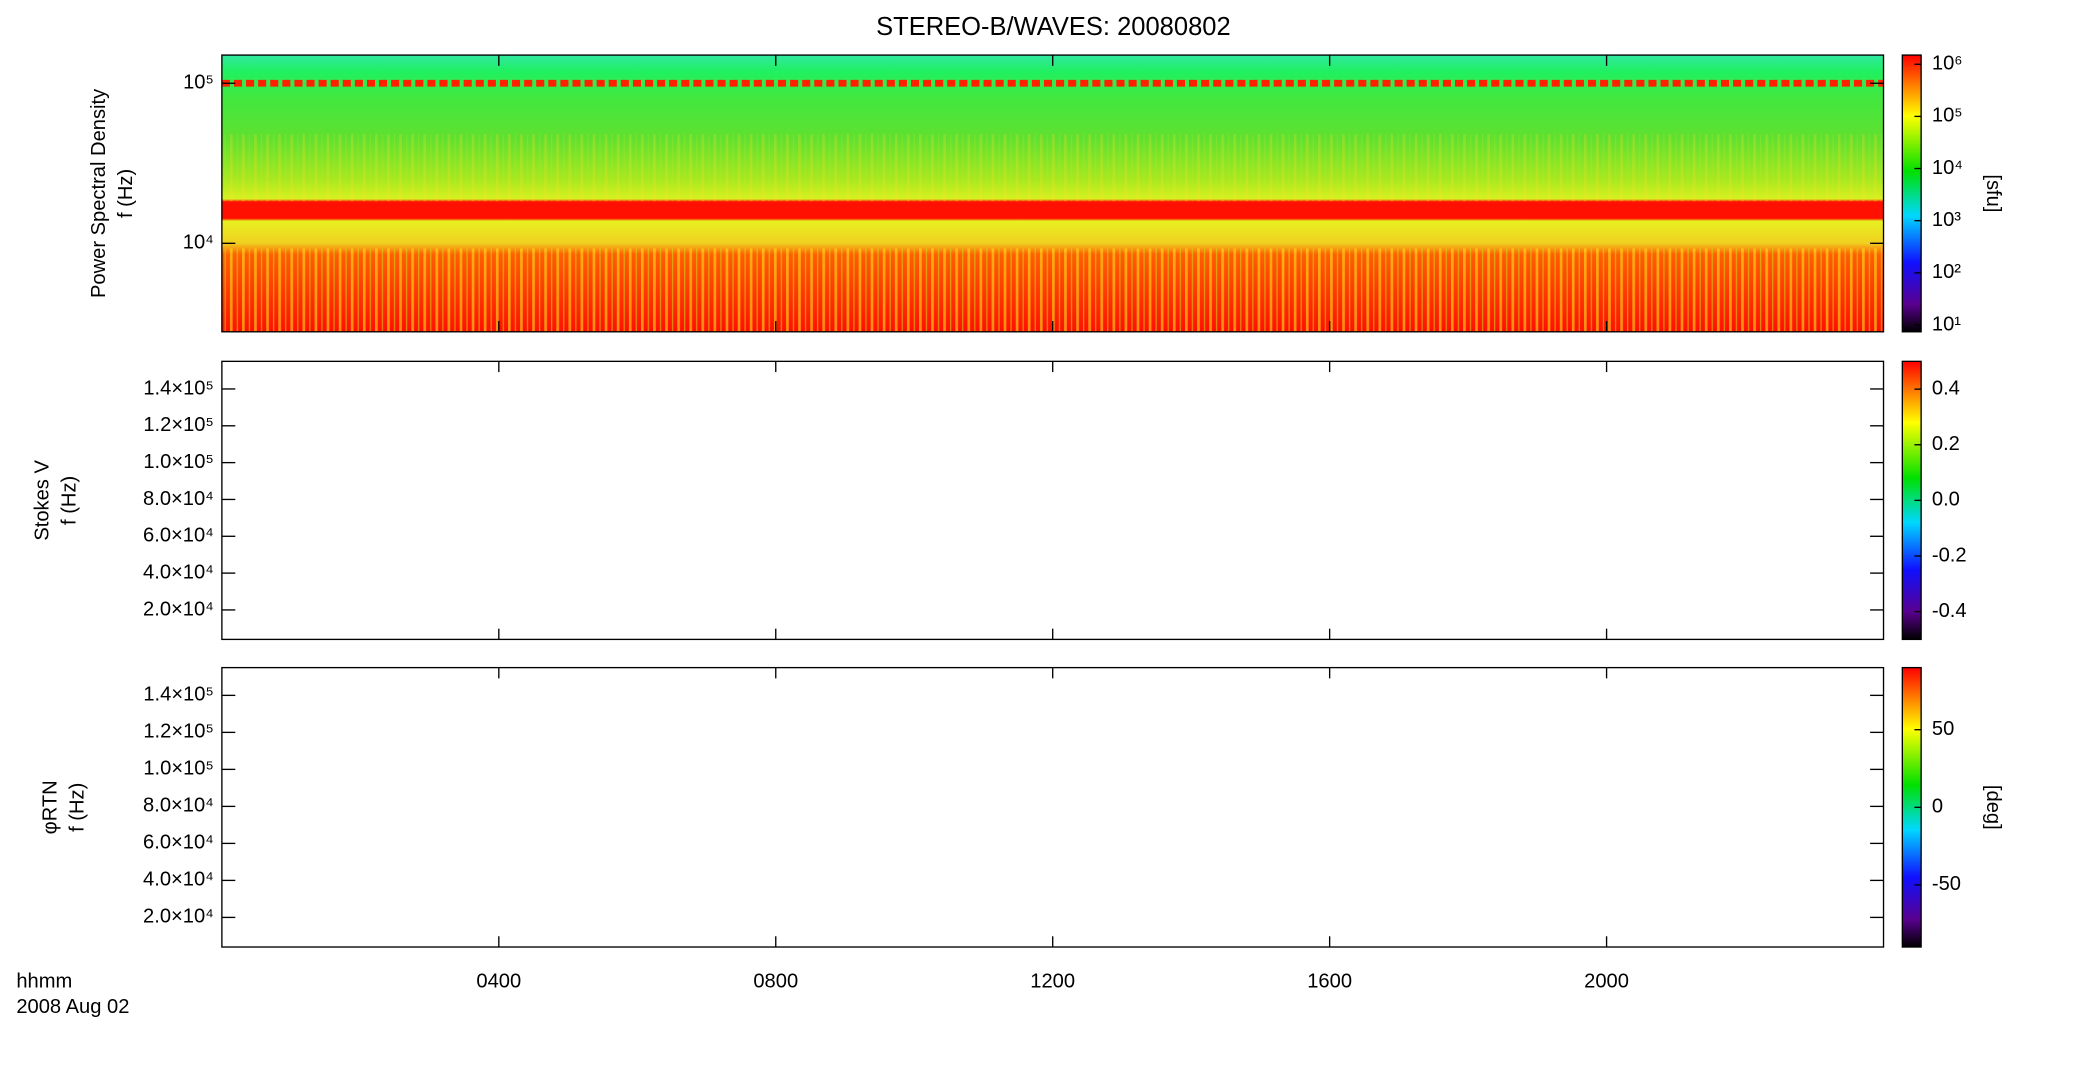 The height and width of the screenshot is (1080, 2096). What do you see at coordinates (72, 1007) in the screenshot?
I see `x-axis-date: 2008 Aug 02` at bounding box center [72, 1007].